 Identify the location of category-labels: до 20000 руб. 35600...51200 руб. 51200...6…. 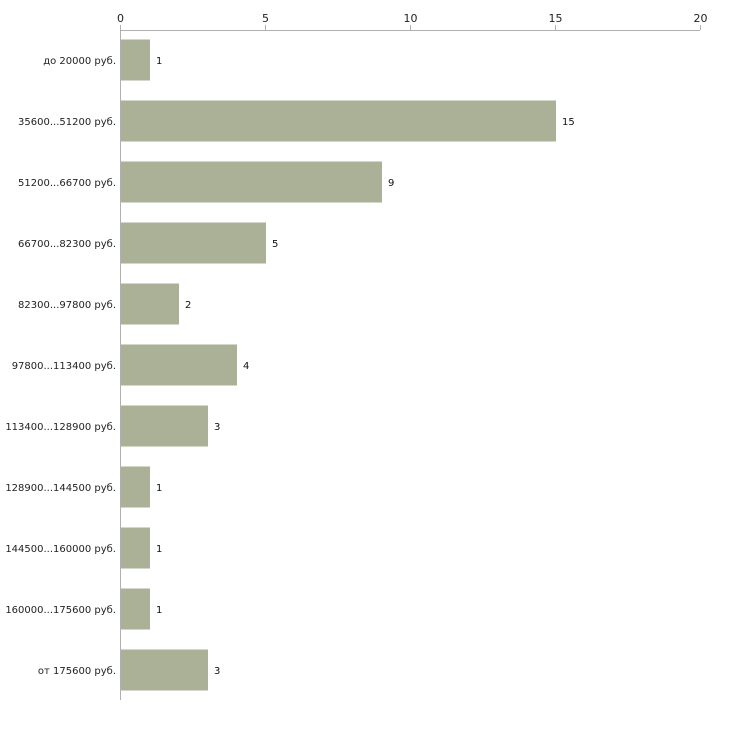
(60, 366).